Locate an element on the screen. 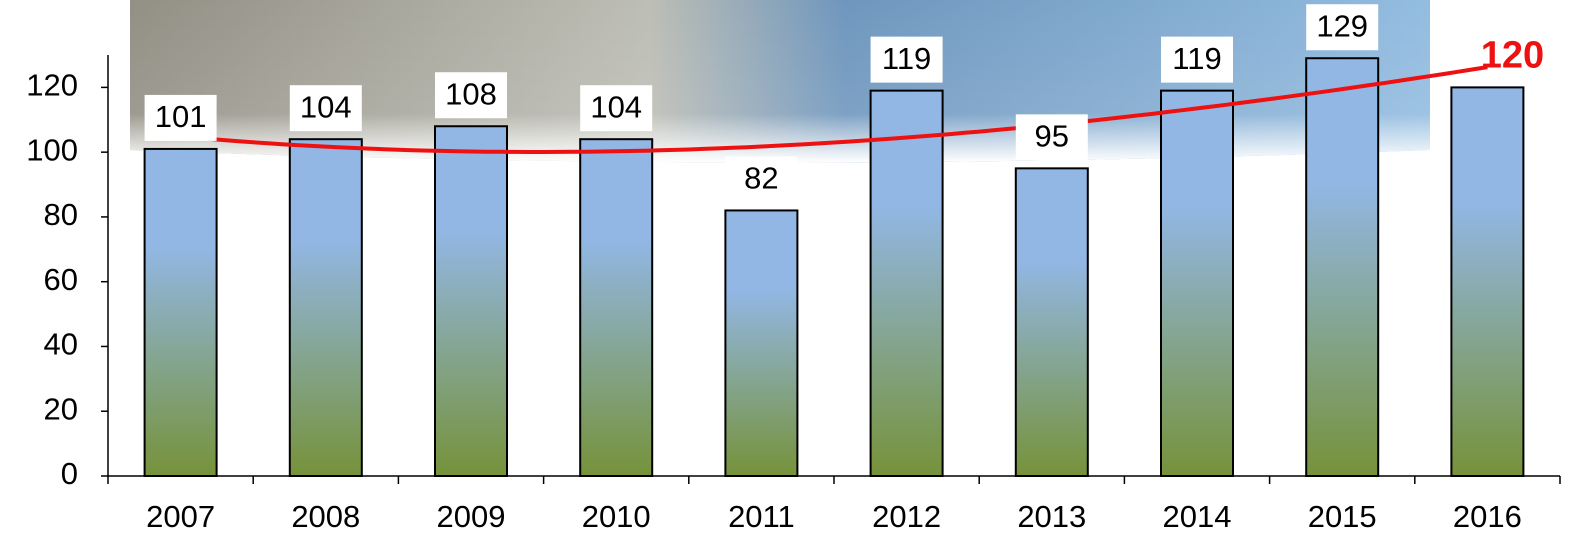  x-tick-label: 2008 is located at coordinates (325, 516).